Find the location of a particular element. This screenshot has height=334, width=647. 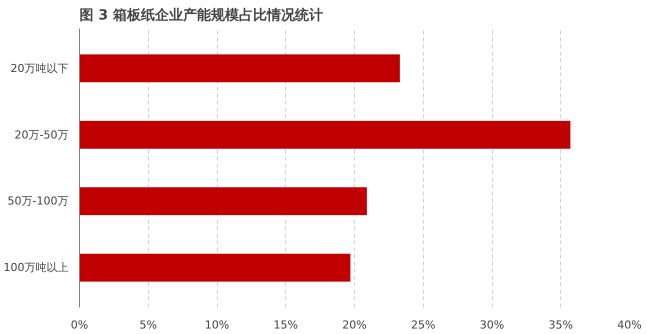

x-tick-label: 30% is located at coordinates (492, 325).